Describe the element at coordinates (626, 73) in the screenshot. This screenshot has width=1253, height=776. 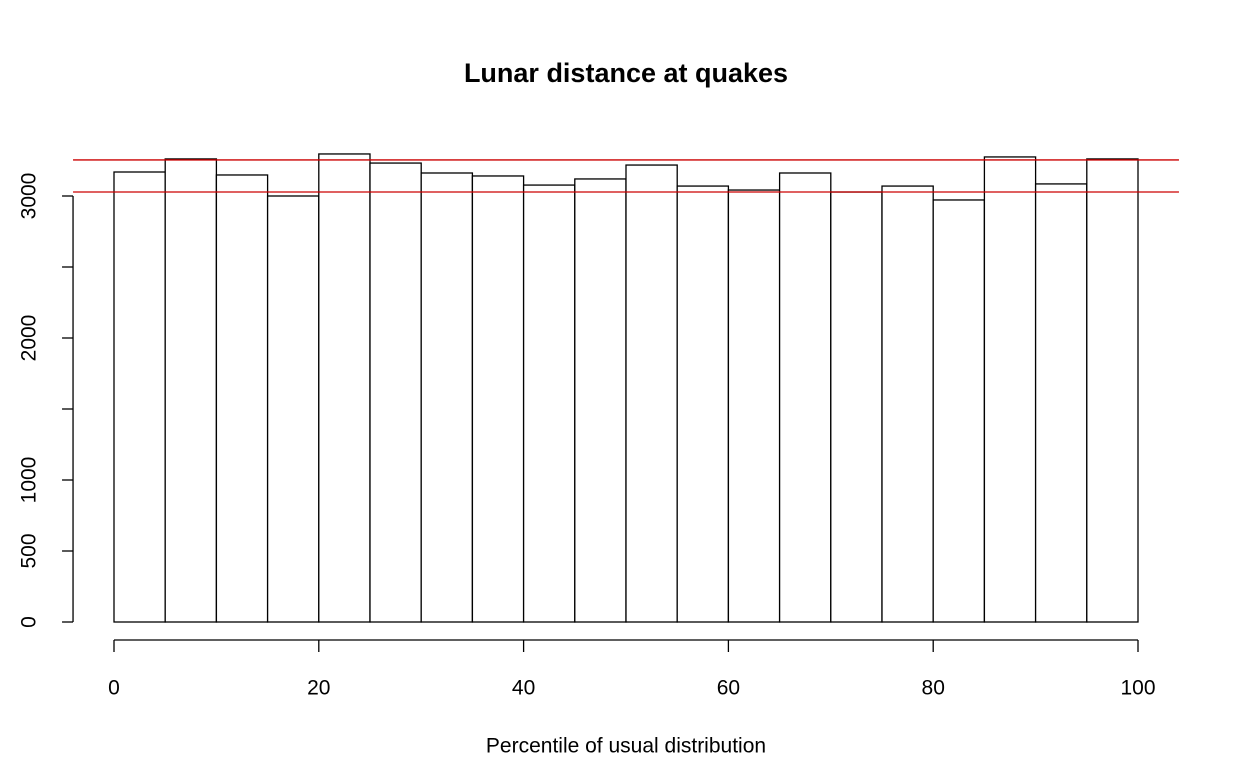
I see `chart-title: Lunar distance at quakes` at that location.